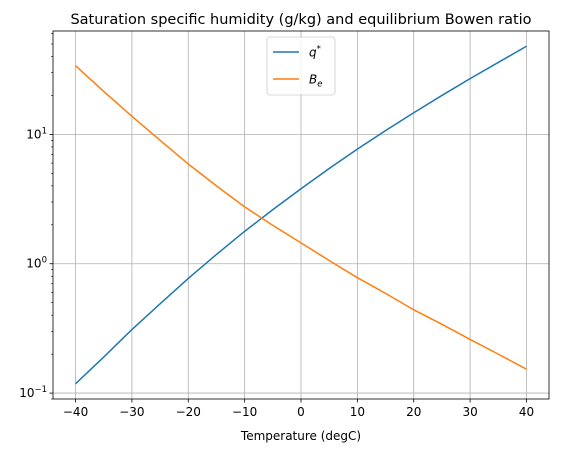 The height and width of the screenshot is (453, 576). I want to click on legend-label: q*, so click(315, 52).